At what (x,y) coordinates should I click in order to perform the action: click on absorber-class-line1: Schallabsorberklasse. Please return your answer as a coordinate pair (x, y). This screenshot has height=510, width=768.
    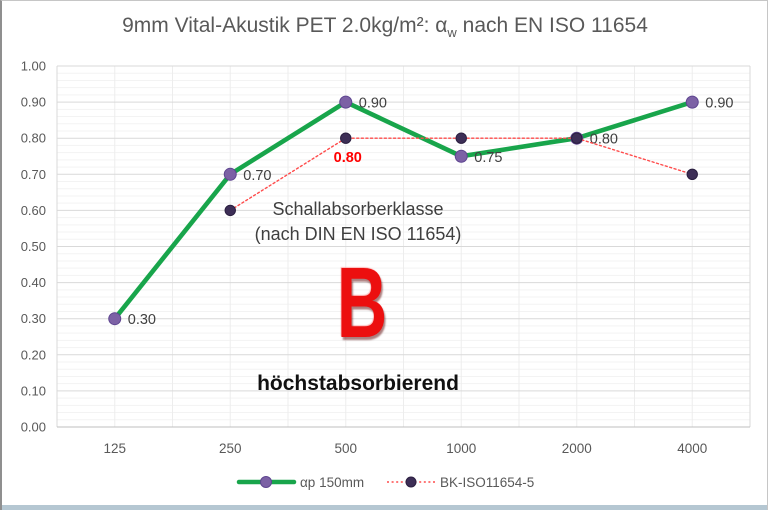
    Looking at the image, I should click on (358, 209).